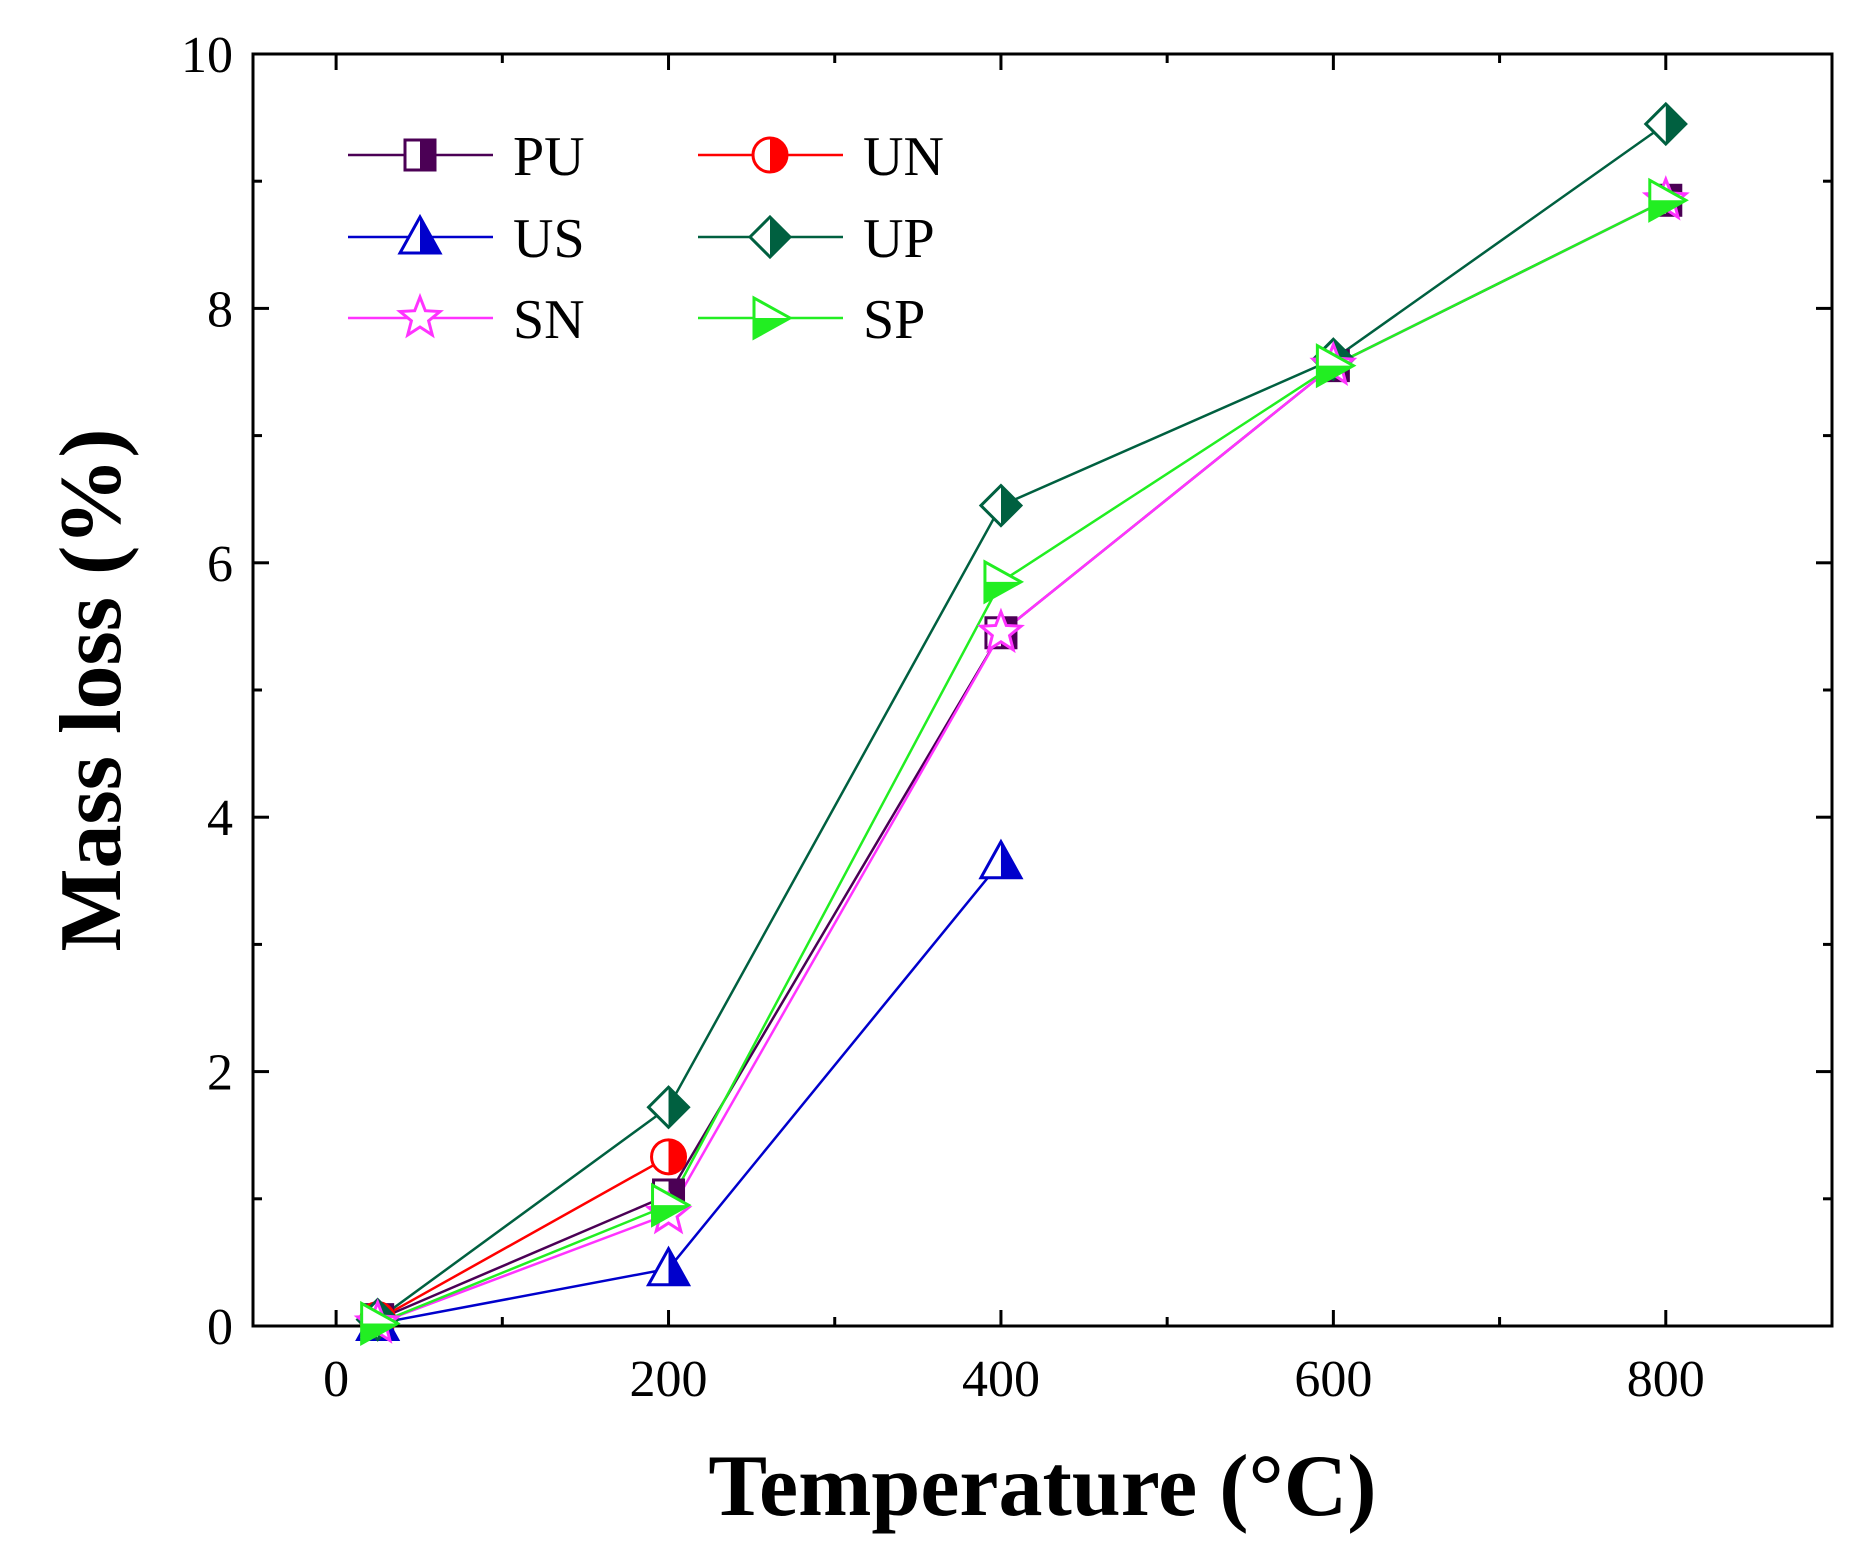  Describe the element at coordinates (466, 320) in the screenshot. I see `legend-item-sn: SN` at that location.